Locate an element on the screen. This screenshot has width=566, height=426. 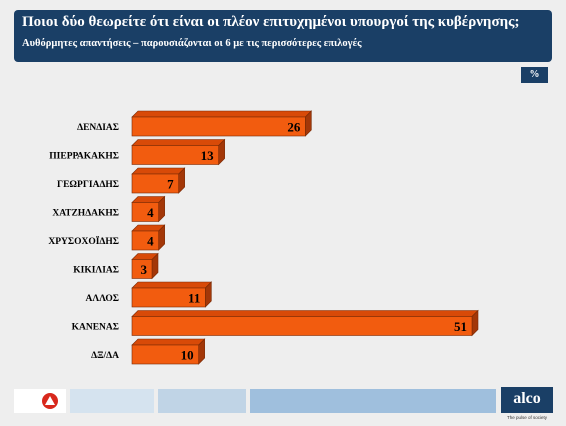
value-label: 7 is located at coordinates (170, 184).